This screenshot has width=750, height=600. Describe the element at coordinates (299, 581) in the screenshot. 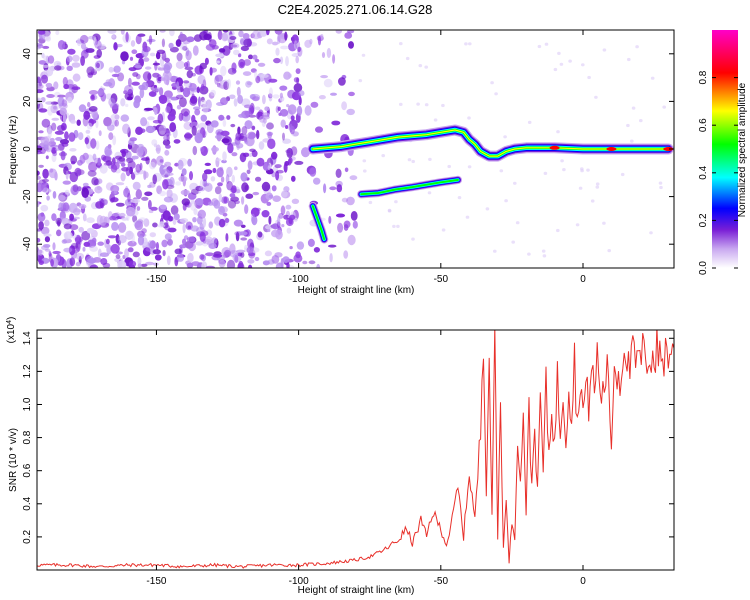

I see `snr-x-tick-label: -100` at that location.